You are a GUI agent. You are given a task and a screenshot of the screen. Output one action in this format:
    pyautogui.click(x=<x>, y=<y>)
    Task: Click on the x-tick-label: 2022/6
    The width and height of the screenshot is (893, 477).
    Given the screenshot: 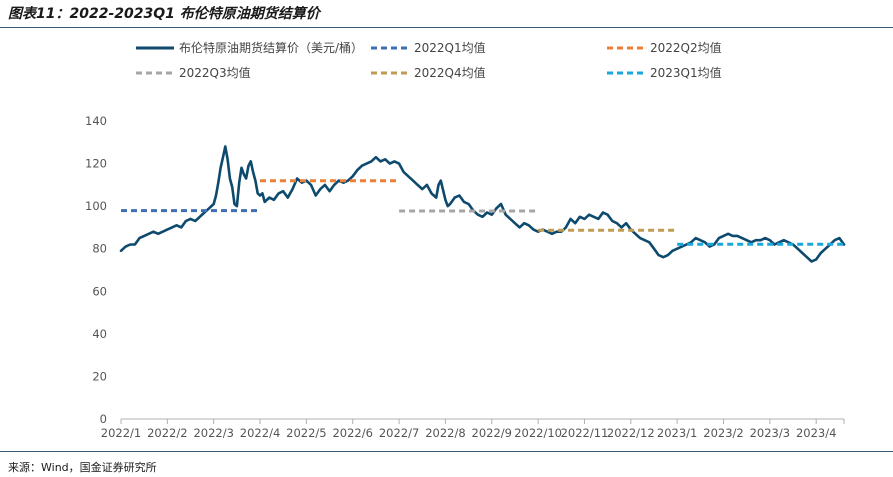 What is the action you would take?
    pyautogui.click(x=352, y=433)
    